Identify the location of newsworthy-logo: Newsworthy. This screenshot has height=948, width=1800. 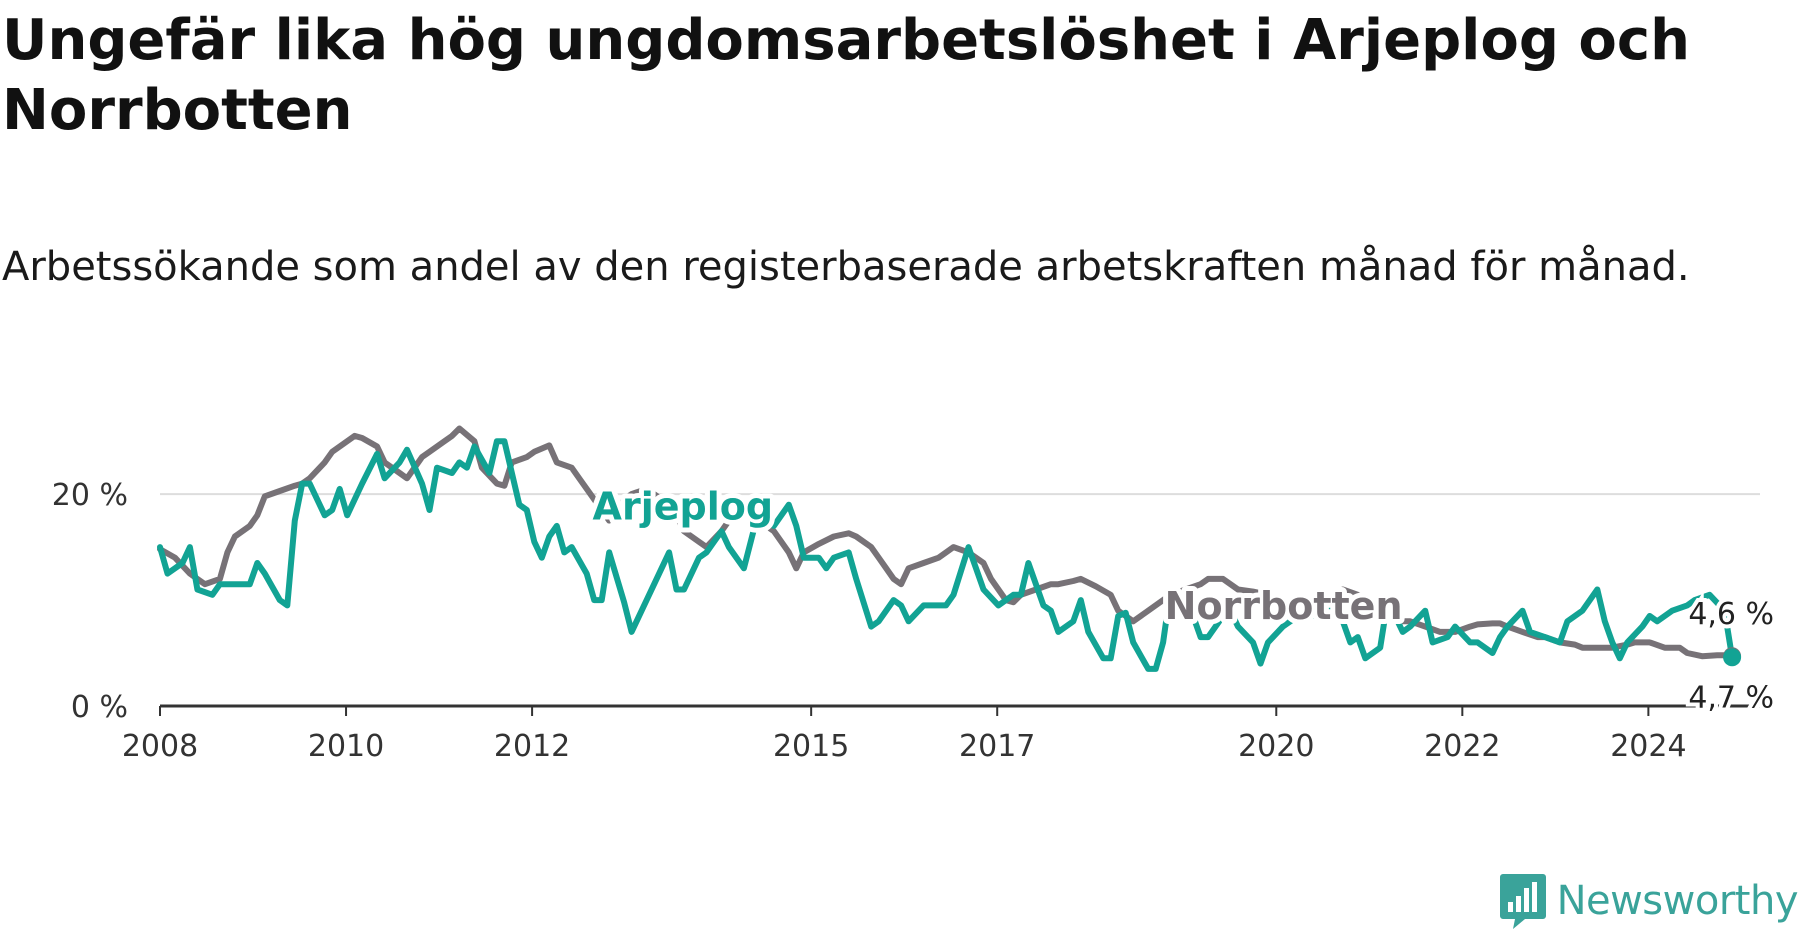
(1649, 901).